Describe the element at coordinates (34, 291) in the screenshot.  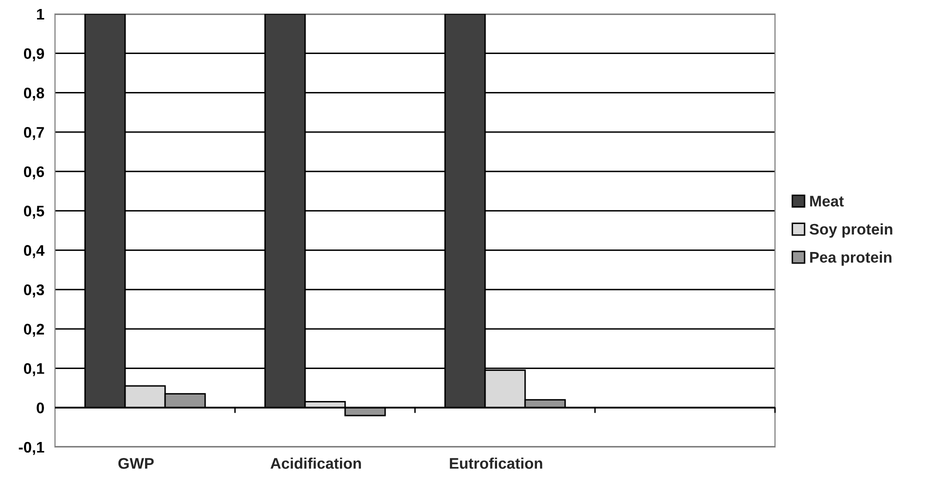
I see `y-tick-label: 0,3` at that location.